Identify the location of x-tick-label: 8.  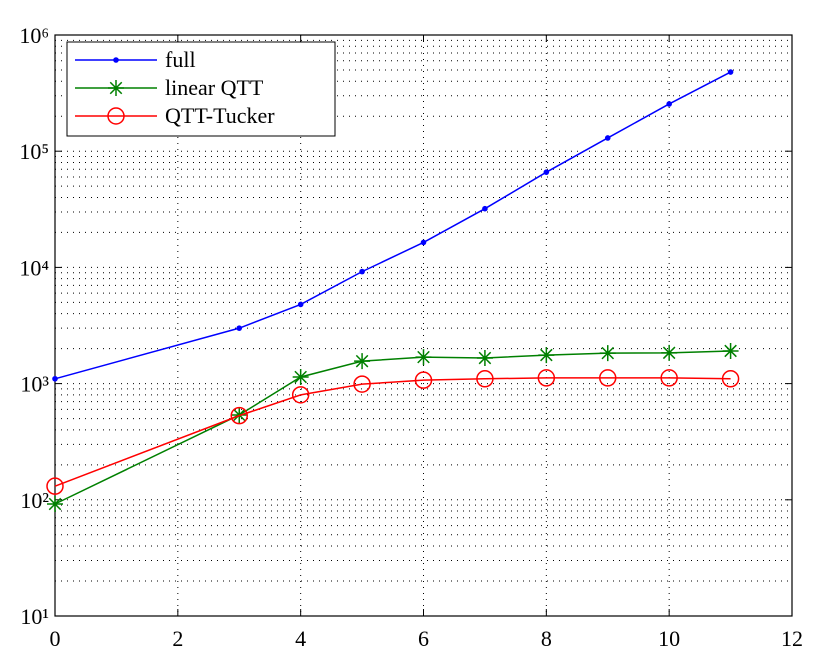
(546, 638).